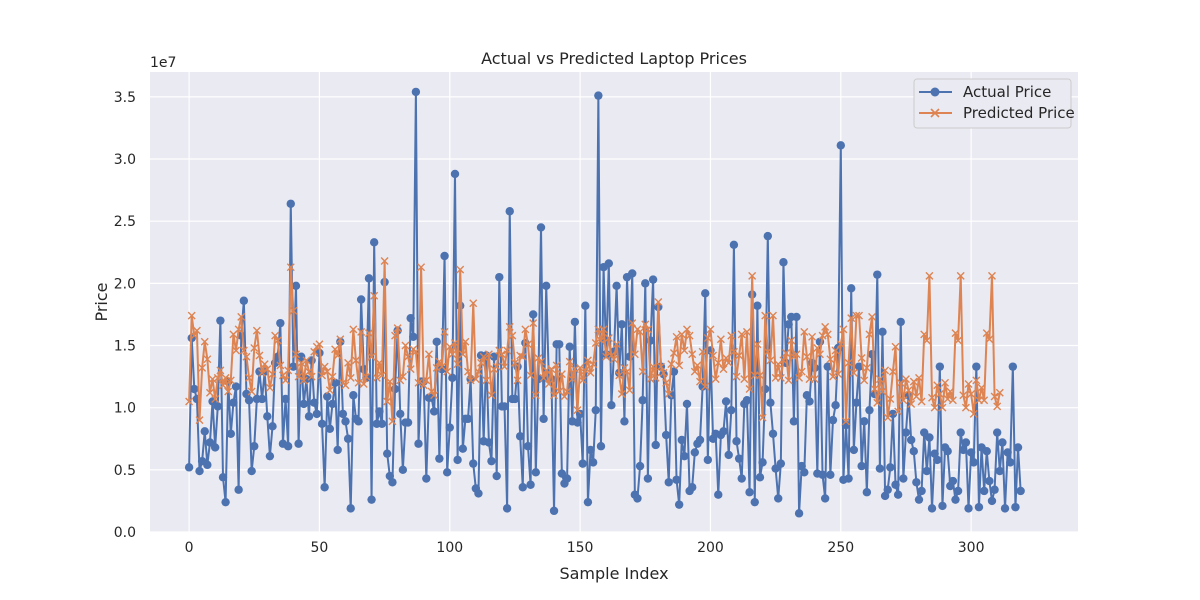  What do you see at coordinates (125, 160) in the screenshot?
I see `y-tick-label: 3.0` at bounding box center [125, 160].